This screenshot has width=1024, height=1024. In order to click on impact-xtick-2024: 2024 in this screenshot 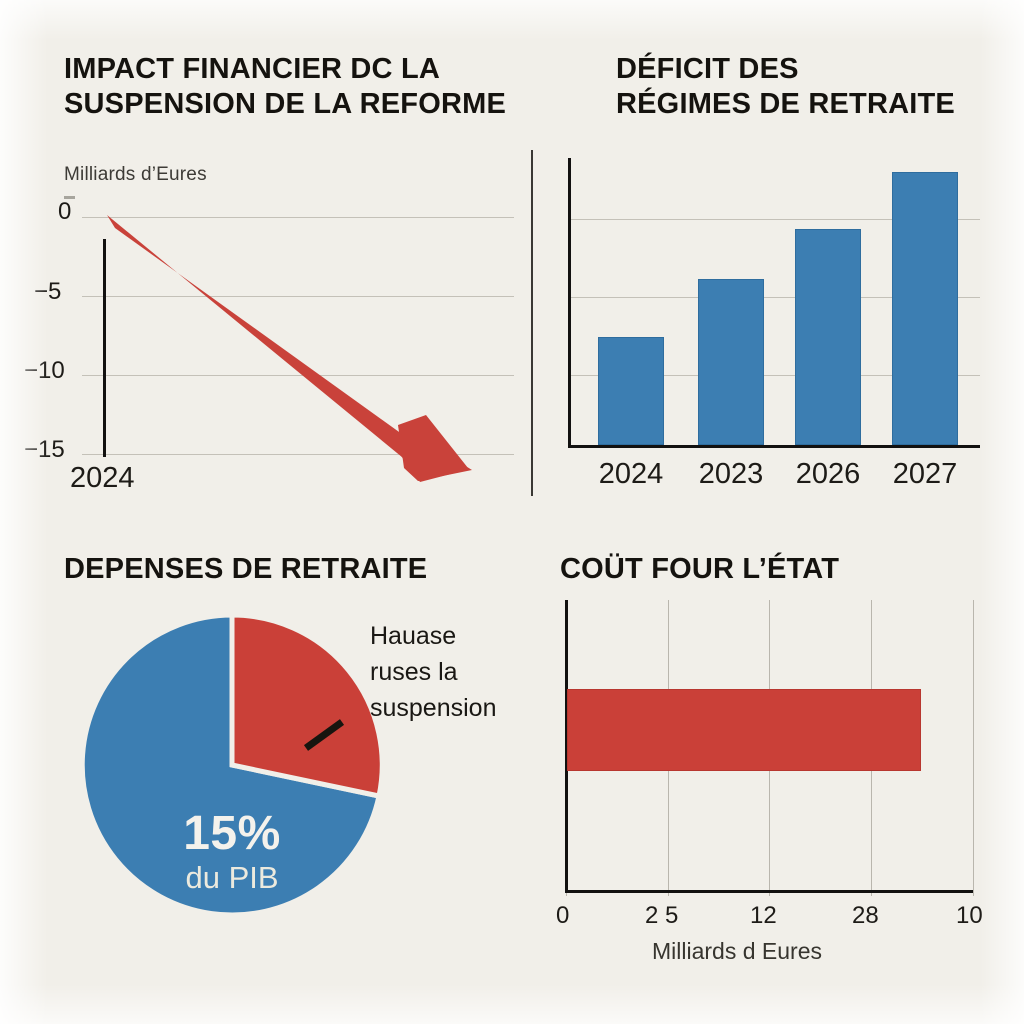, I will do `click(102, 478)`.